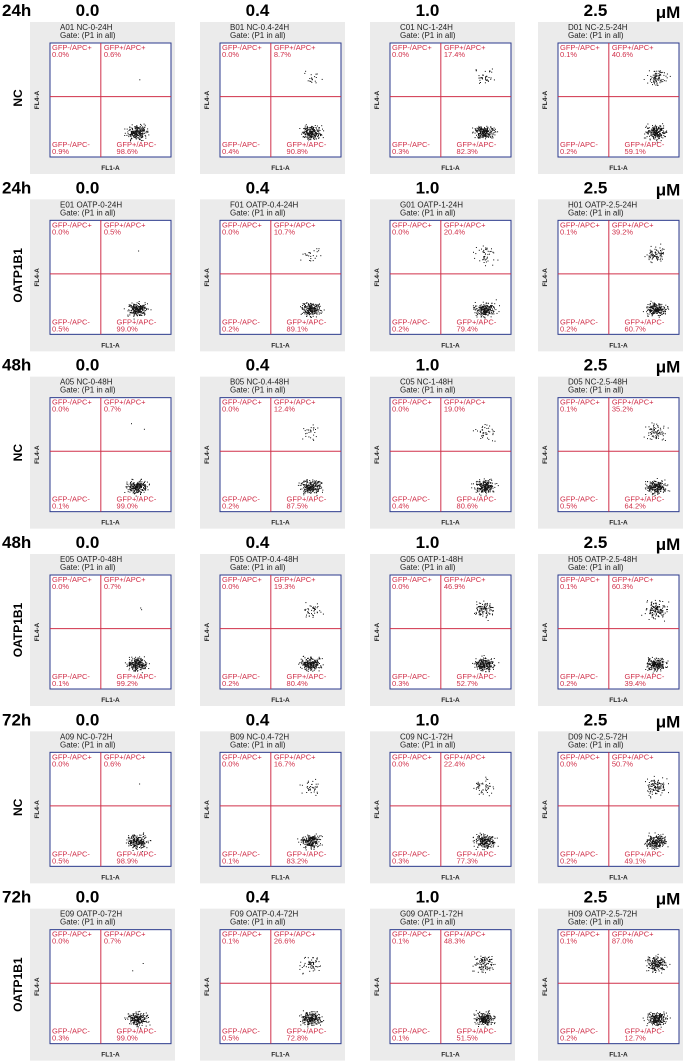 This screenshot has height=1064, width=685. What do you see at coordinates (377, 454) in the screenshot?
I see `y-axis-label: FL4-A` at bounding box center [377, 454].